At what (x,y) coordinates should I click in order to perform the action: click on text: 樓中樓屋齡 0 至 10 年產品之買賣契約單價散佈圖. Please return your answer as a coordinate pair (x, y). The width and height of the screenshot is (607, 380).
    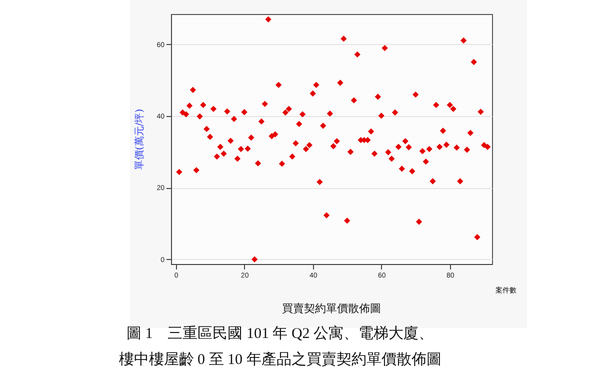
    Looking at the image, I should click on (280, 359).